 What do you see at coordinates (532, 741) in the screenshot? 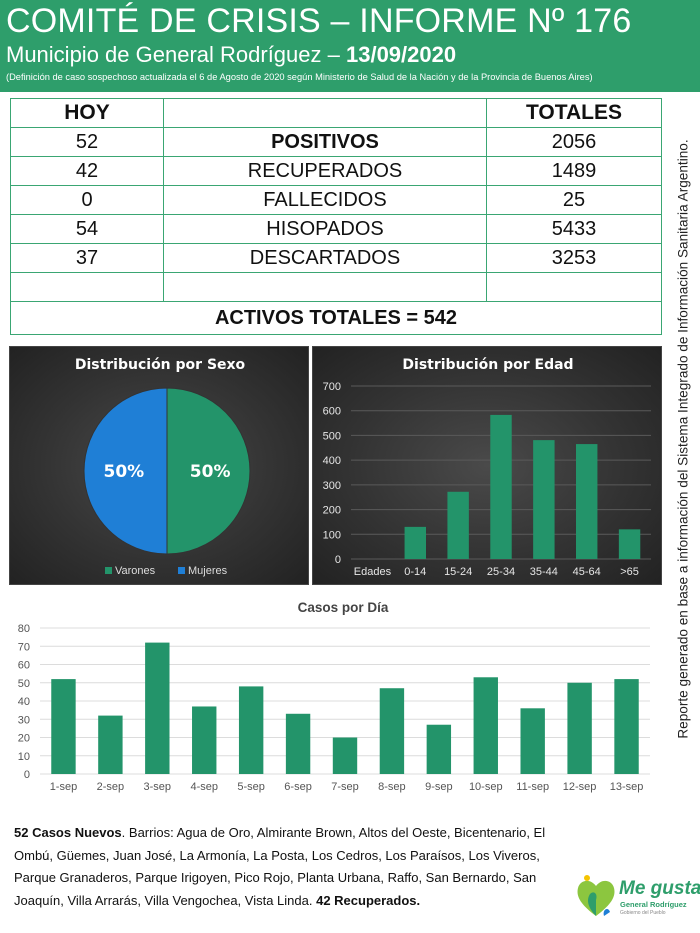
I see `bar-11-sep` at bounding box center [532, 741].